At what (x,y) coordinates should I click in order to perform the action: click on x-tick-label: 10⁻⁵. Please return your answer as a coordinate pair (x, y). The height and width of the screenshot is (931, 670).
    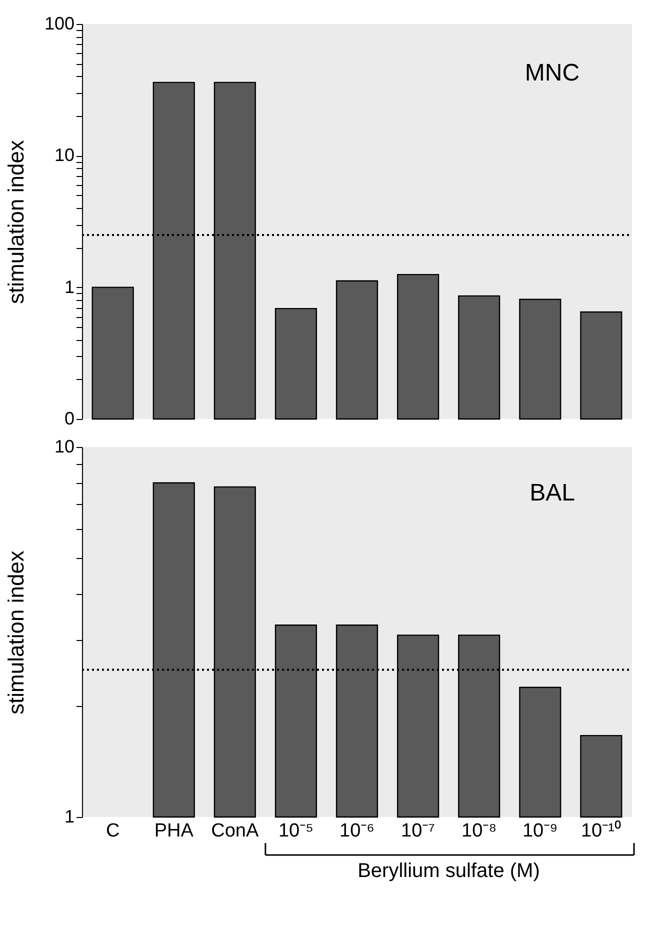
    Looking at the image, I should click on (296, 831).